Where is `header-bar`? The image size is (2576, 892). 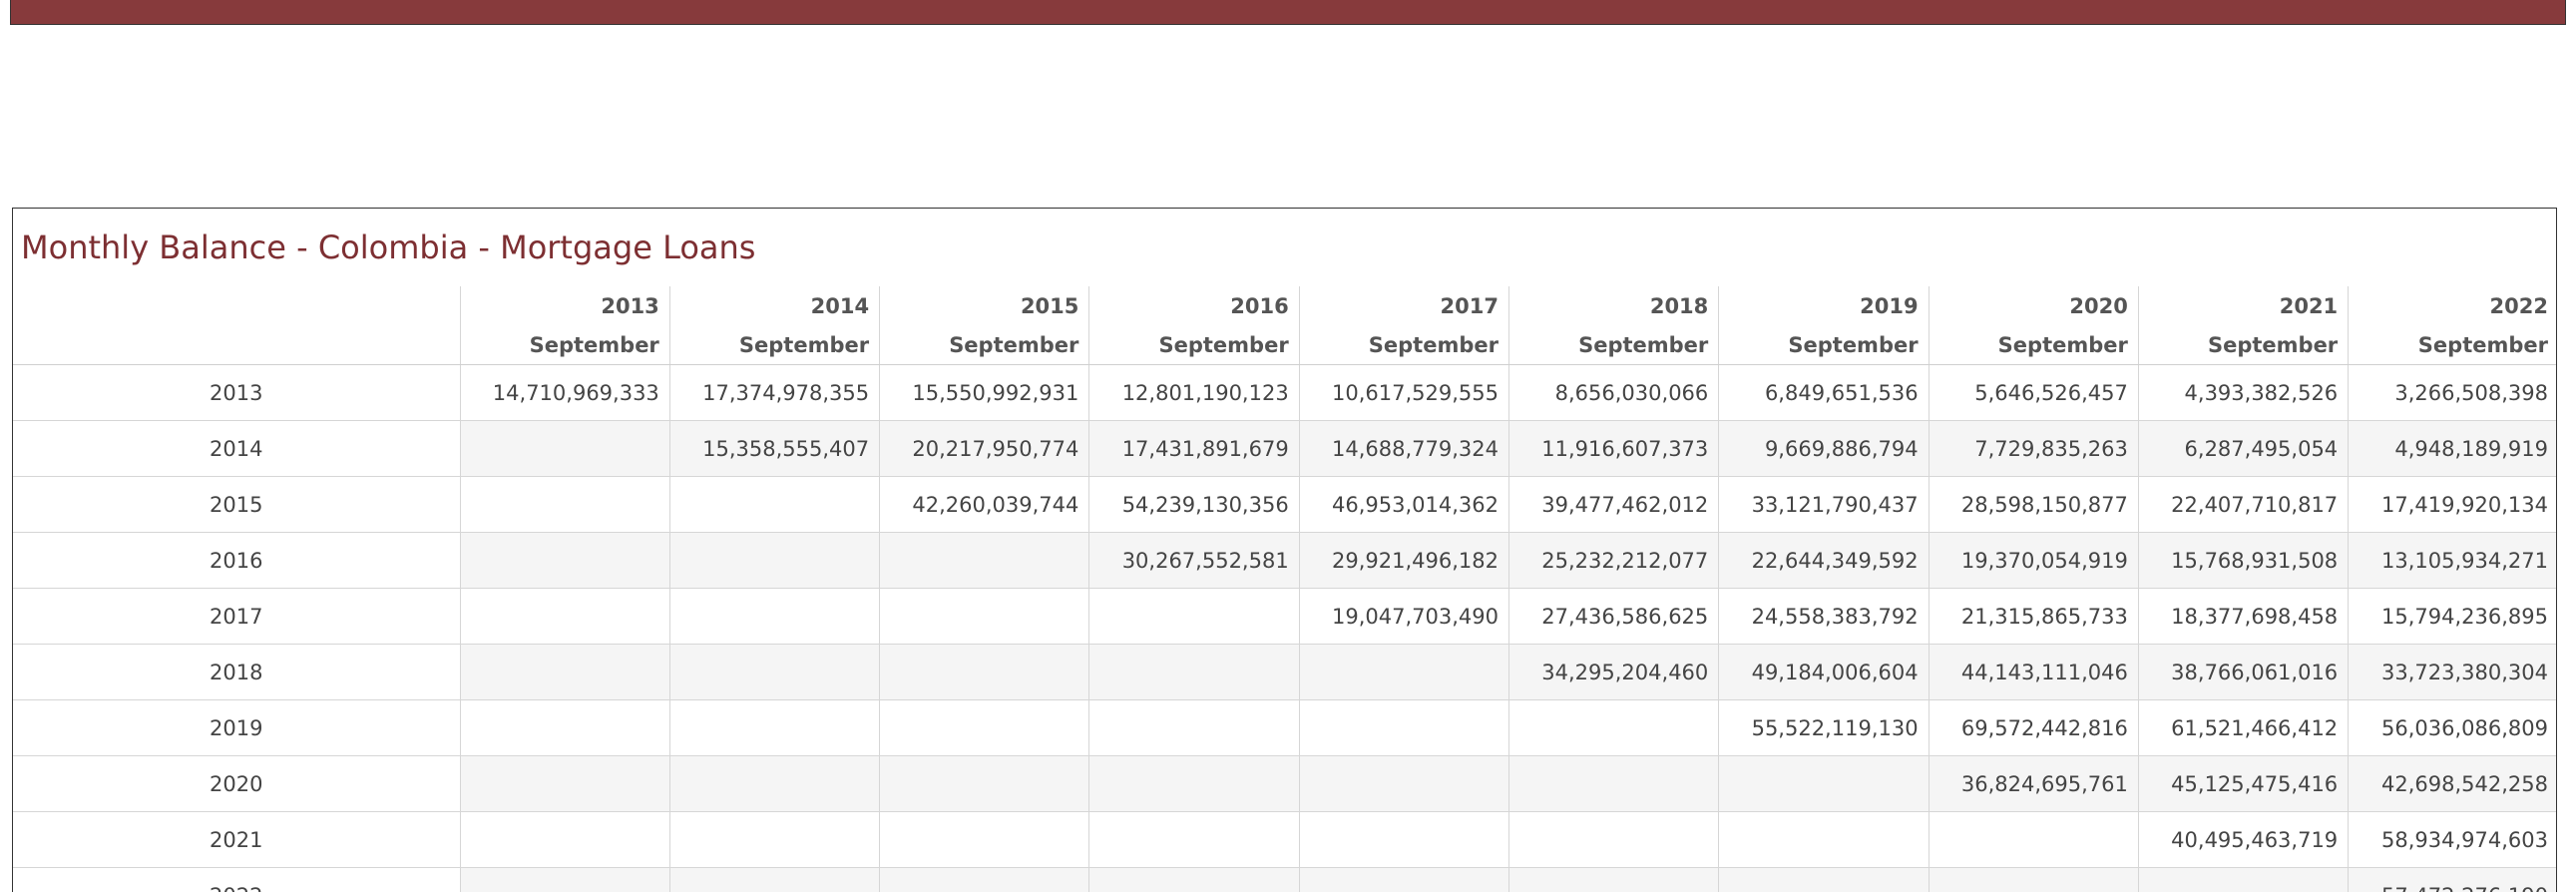
header-bar is located at coordinates (1288, 12).